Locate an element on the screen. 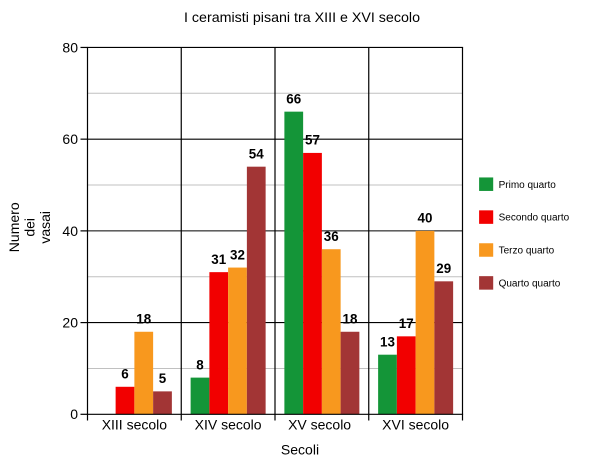  svg-text: 66 is located at coordinates (293, 98).